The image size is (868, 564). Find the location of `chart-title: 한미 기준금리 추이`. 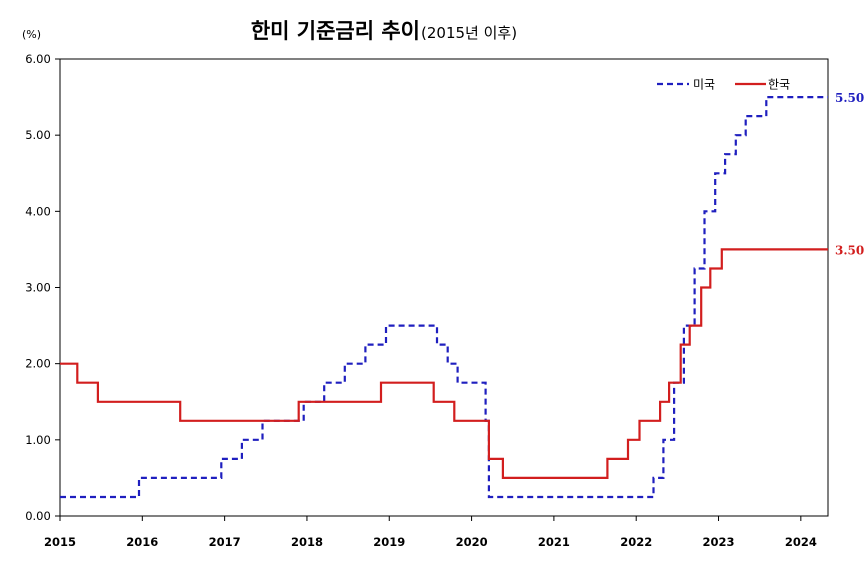

chart-title: 한미 기준금리 추이 is located at coordinates (335, 31).